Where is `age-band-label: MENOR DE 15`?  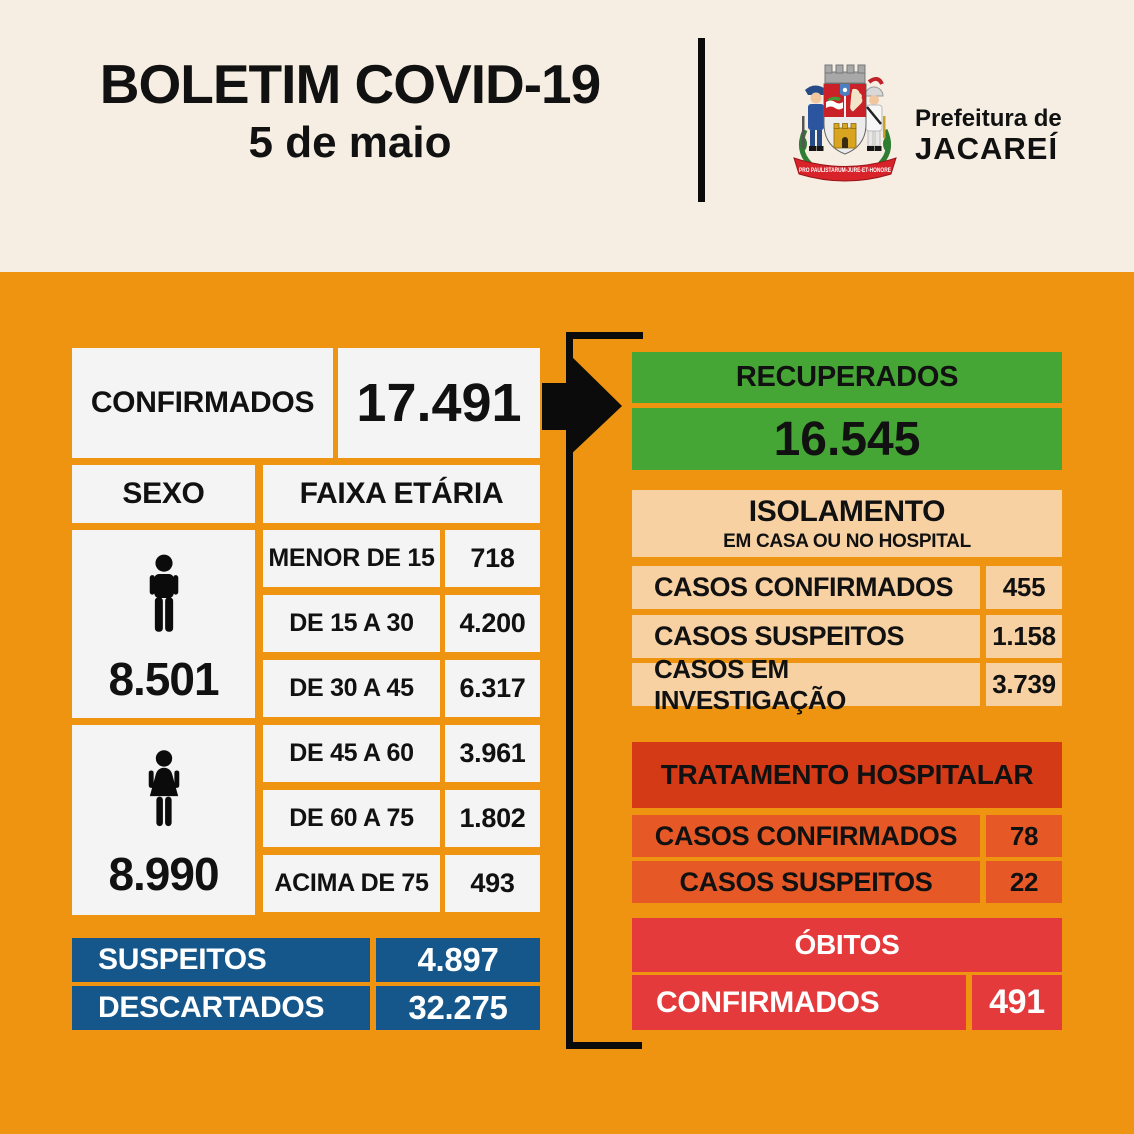 age-band-label: MENOR DE 15 is located at coordinates (351, 558).